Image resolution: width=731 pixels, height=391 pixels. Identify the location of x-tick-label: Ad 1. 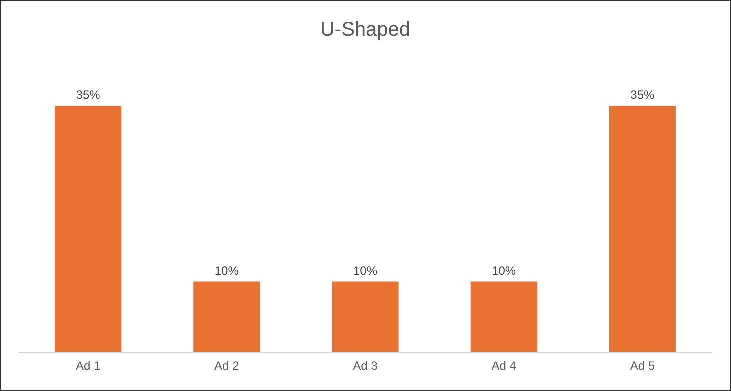
(88, 366).